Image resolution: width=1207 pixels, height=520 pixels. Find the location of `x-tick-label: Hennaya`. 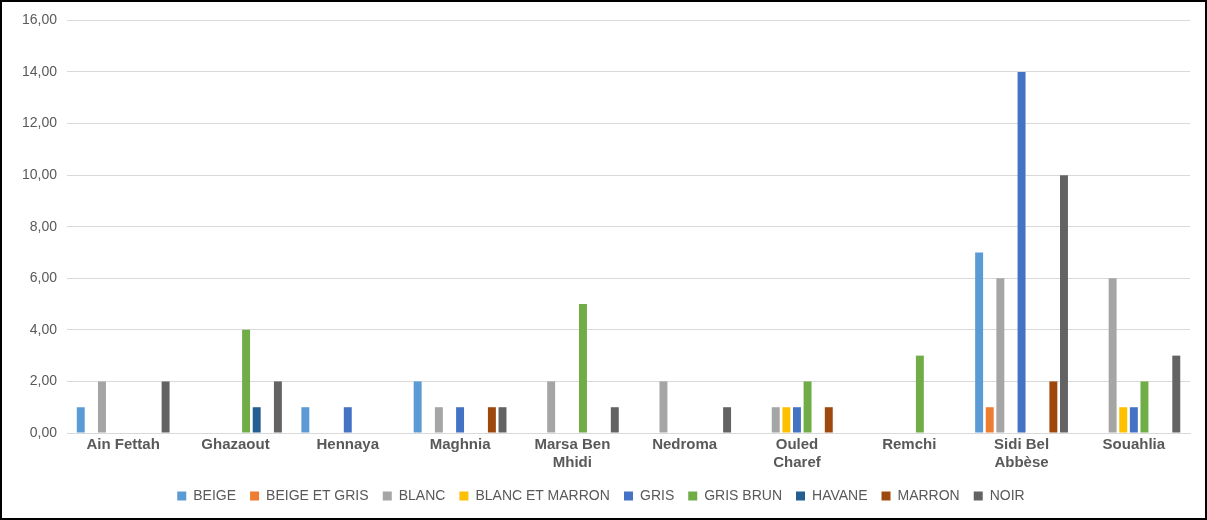

x-tick-label: Hennaya is located at coordinates (348, 444).